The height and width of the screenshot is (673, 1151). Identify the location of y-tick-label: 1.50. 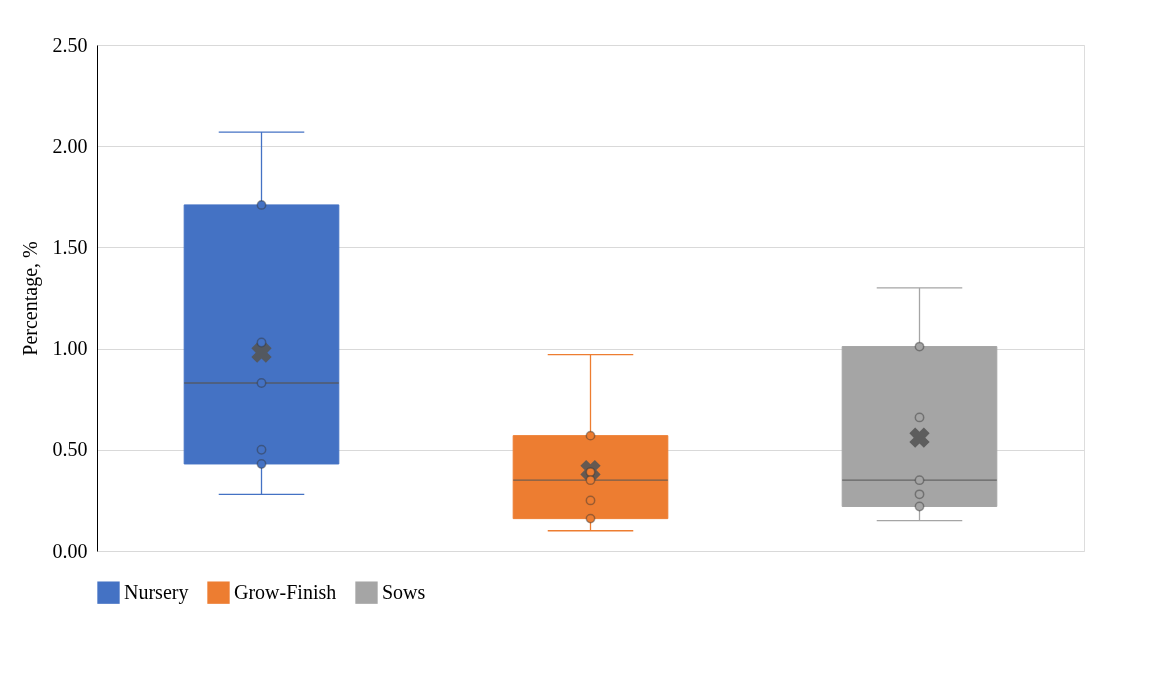
(70, 246).